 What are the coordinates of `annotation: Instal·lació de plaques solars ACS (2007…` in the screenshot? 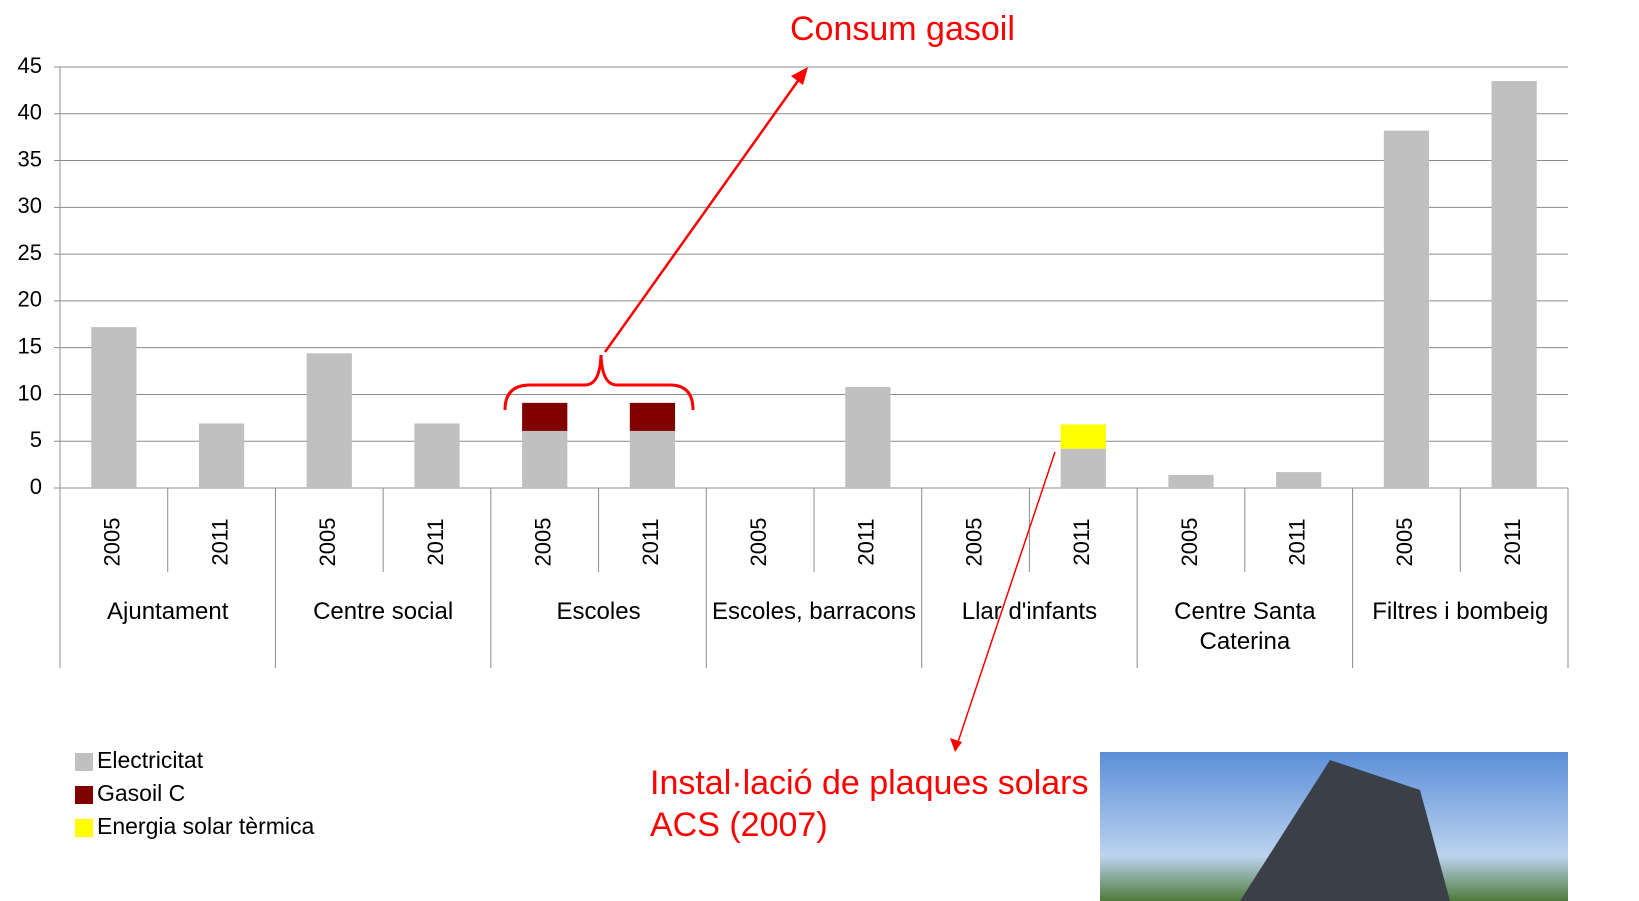 It's located at (869, 804).